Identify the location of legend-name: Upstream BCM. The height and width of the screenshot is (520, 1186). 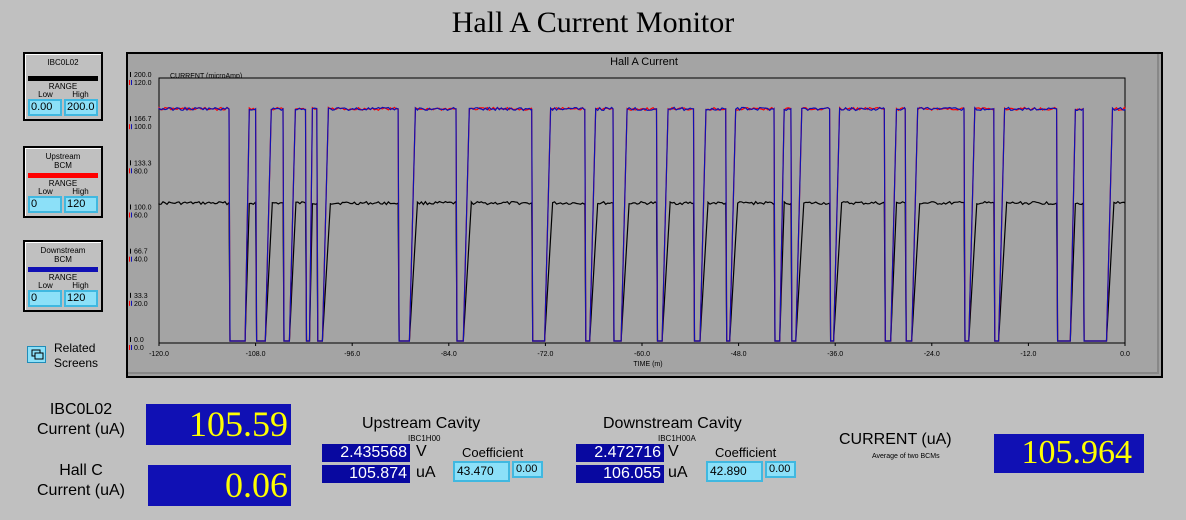
(63, 161).